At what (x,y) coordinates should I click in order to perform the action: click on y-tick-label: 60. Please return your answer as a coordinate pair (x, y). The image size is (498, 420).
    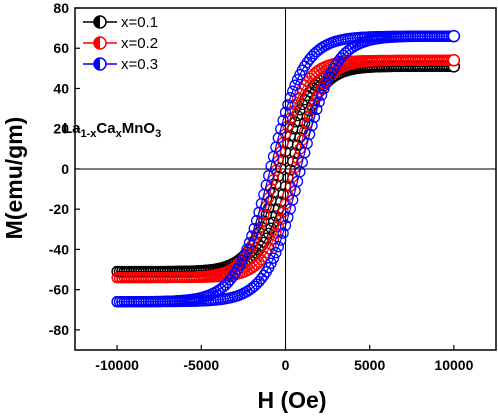
    Looking at the image, I should click on (61, 48).